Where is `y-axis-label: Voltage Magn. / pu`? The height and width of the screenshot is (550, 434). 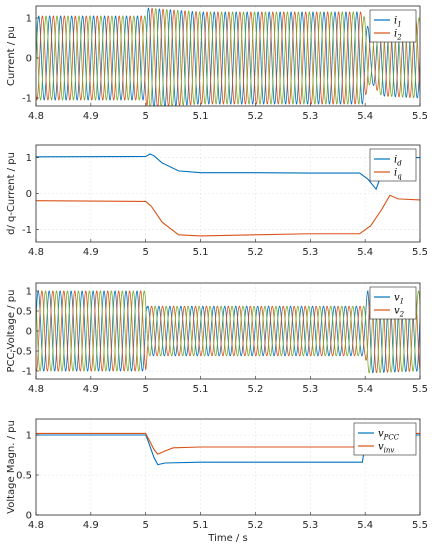 y-axis-label: Voltage Magn. / pu is located at coordinates (11, 467).